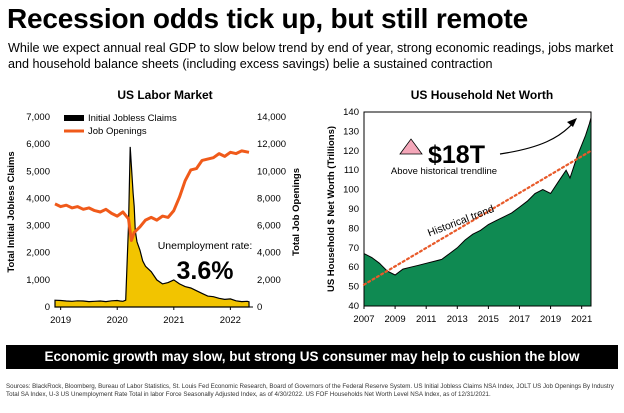 The height and width of the screenshot is (413, 624). What do you see at coordinates (117, 131) in the screenshot?
I see `legend-openings-label: Job Openings` at bounding box center [117, 131].